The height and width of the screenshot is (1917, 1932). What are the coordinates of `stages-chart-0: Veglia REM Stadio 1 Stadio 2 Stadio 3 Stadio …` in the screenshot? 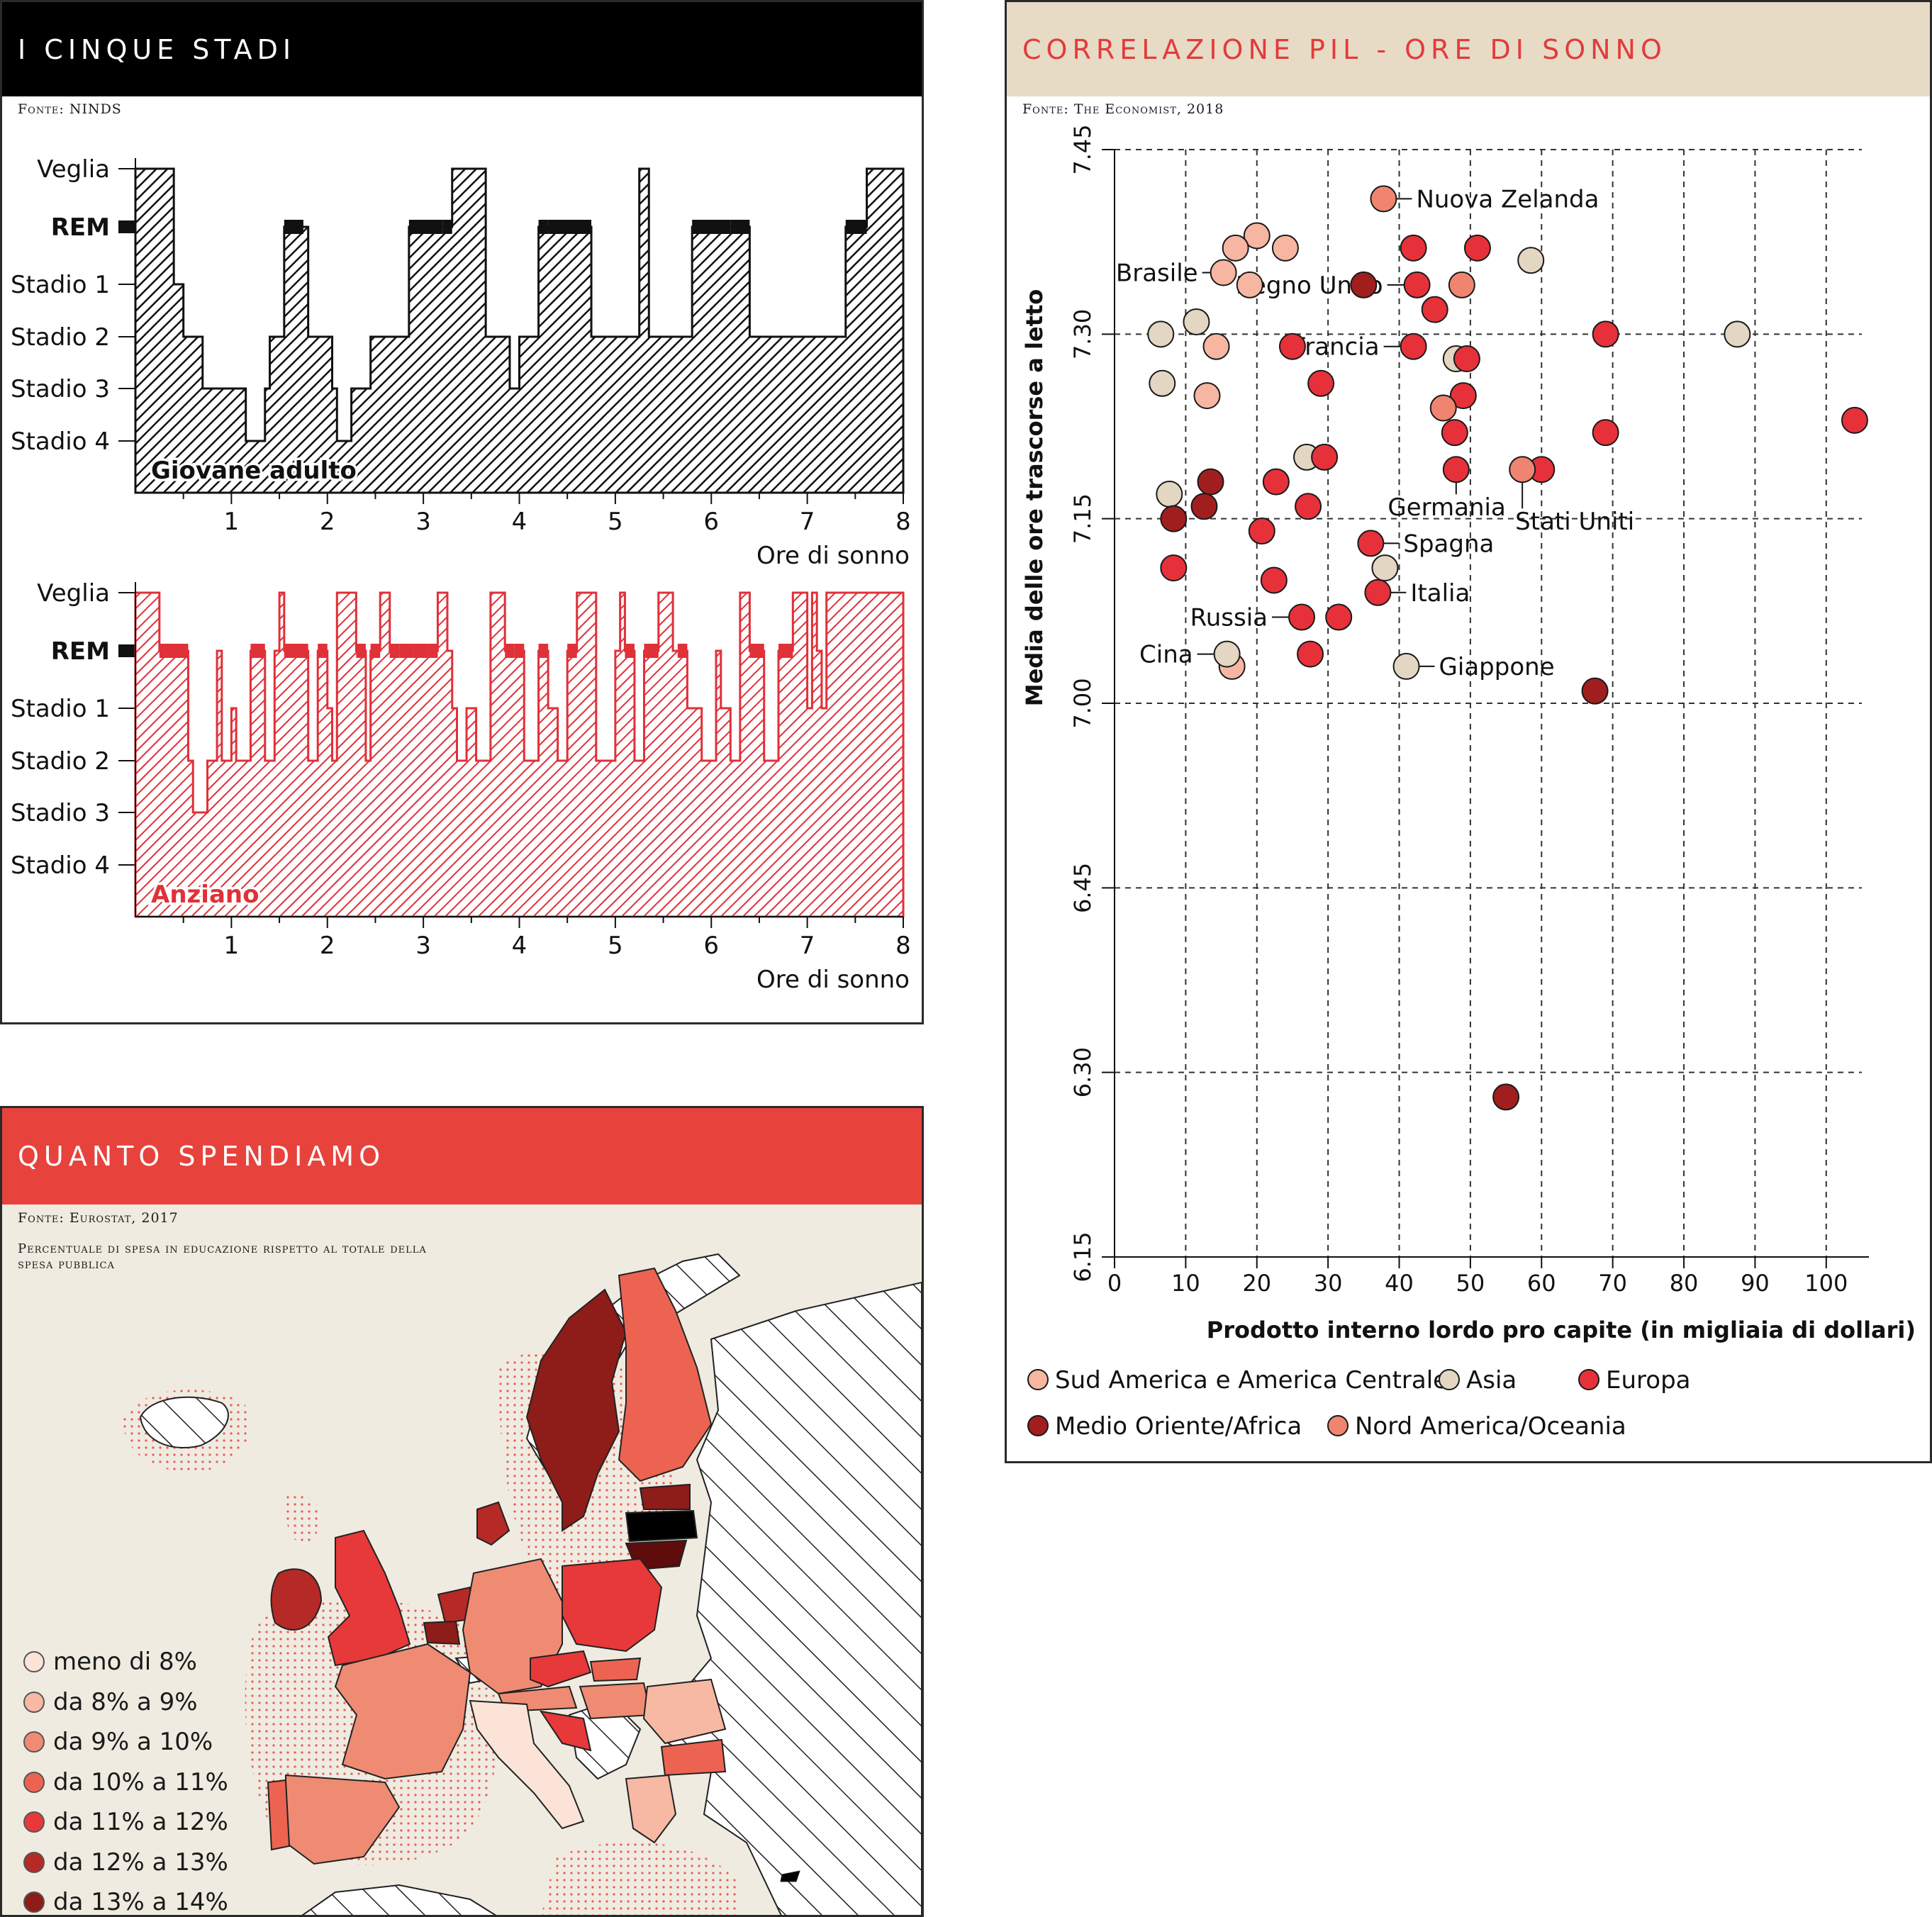 It's located at (461, 363).